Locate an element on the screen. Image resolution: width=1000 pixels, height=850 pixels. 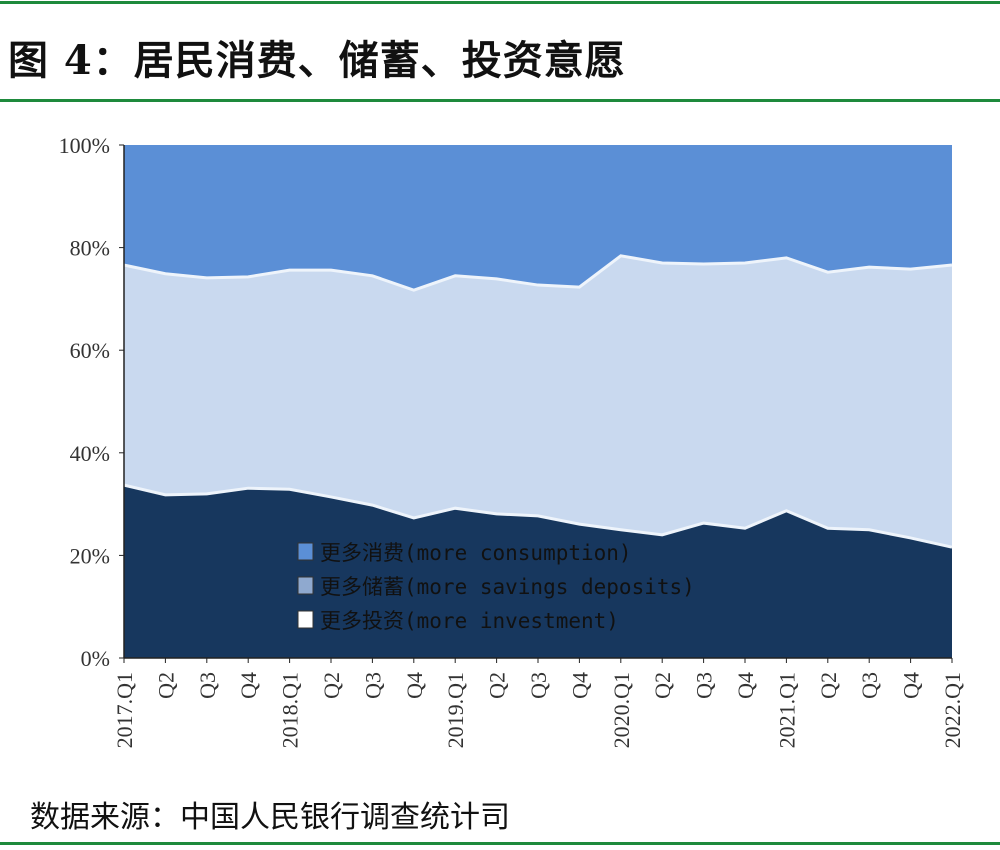
x-tick-label: 2019.Q1 is located at coordinates (455, 710).